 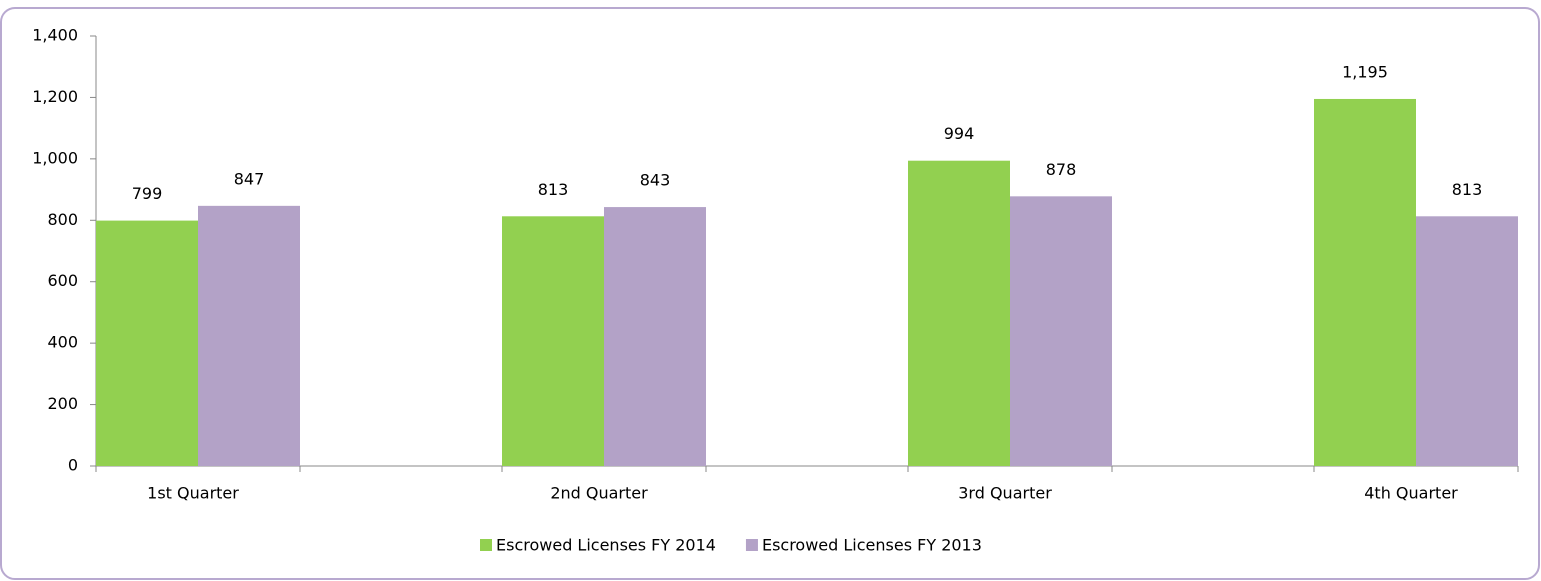 What do you see at coordinates (62, 342) in the screenshot?
I see `y-tick-label: 400` at bounding box center [62, 342].